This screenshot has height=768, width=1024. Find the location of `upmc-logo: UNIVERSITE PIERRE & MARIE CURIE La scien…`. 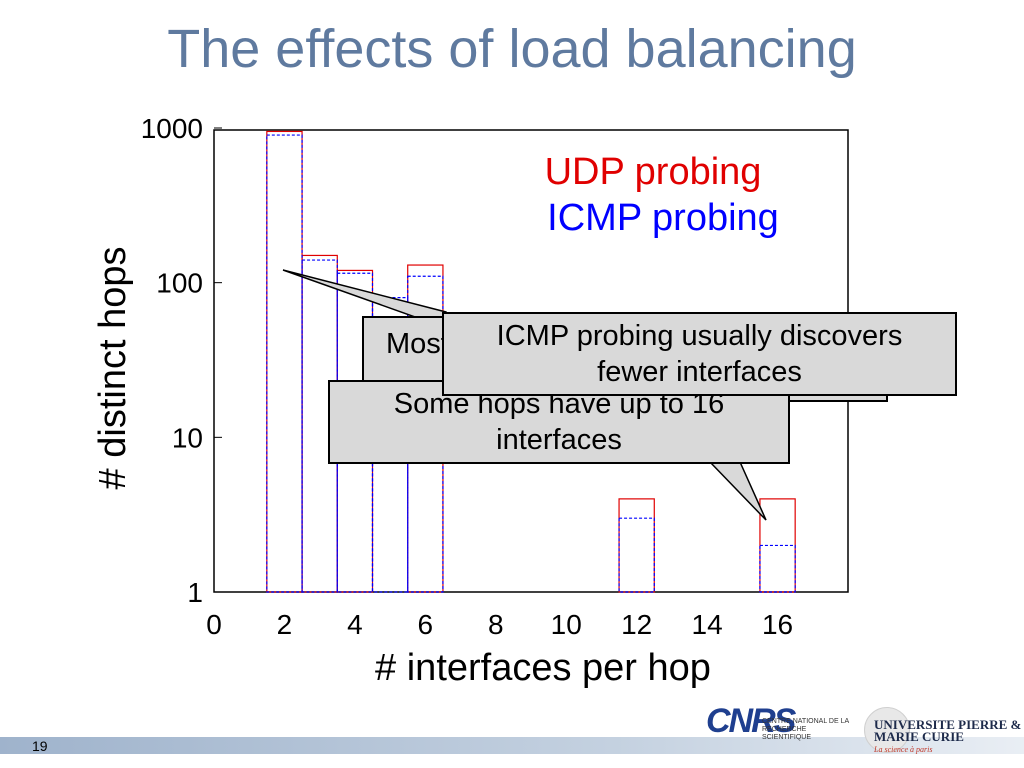

upmc-logo: UNIVERSITE PIERRE & MARIE CURIE La scien… is located at coordinates (942, 730).